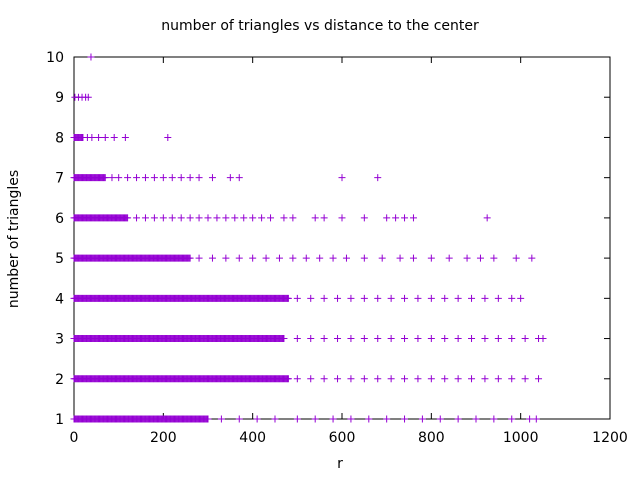  What do you see at coordinates (59, 259) in the screenshot?
I see `y-tick-label: 5` at bounding box center [59, 259].